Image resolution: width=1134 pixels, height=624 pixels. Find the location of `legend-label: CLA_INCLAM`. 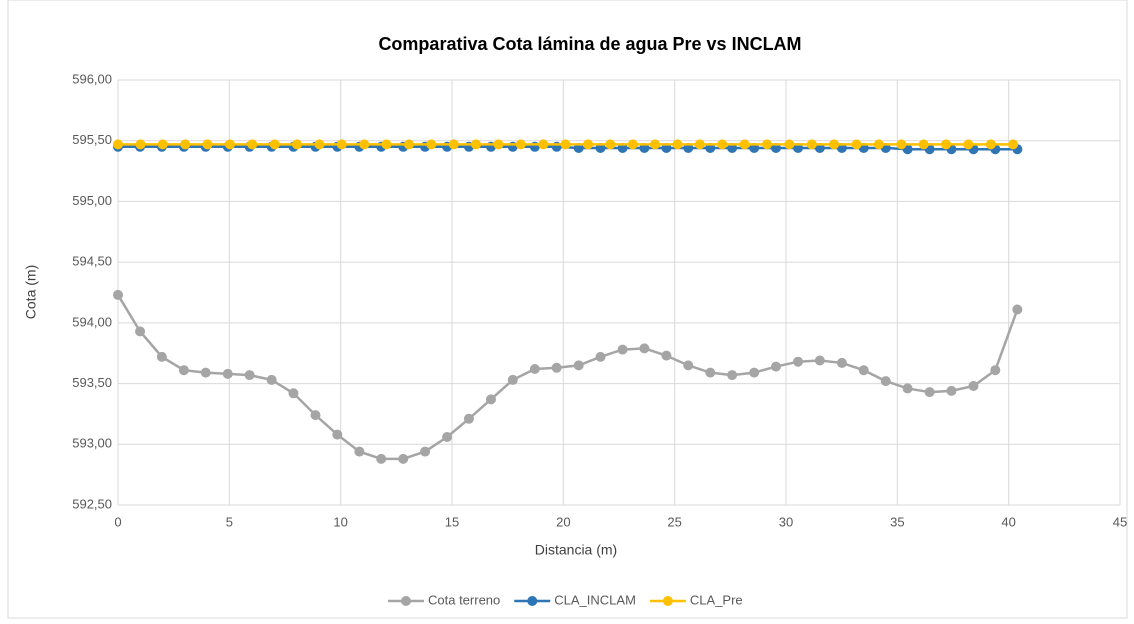

legend-label: CLA_INCLAM is located at coordinates (595, 599).